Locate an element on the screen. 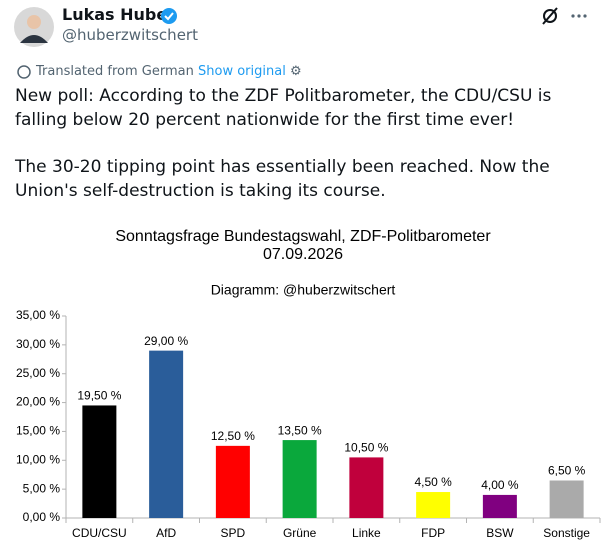  translate-icon is located at coordinates (24, 72).